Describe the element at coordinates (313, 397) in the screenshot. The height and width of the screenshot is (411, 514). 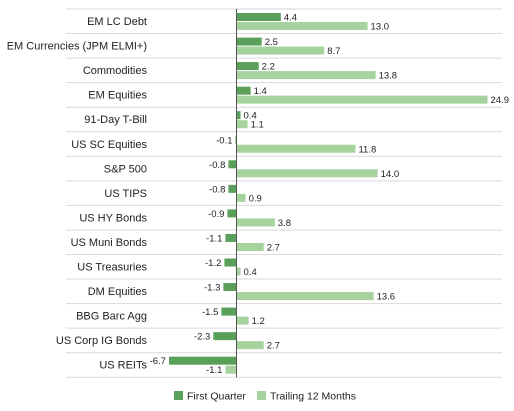
I see `legend-label-trailing-12-months: Trailing 12 Months` at that location.